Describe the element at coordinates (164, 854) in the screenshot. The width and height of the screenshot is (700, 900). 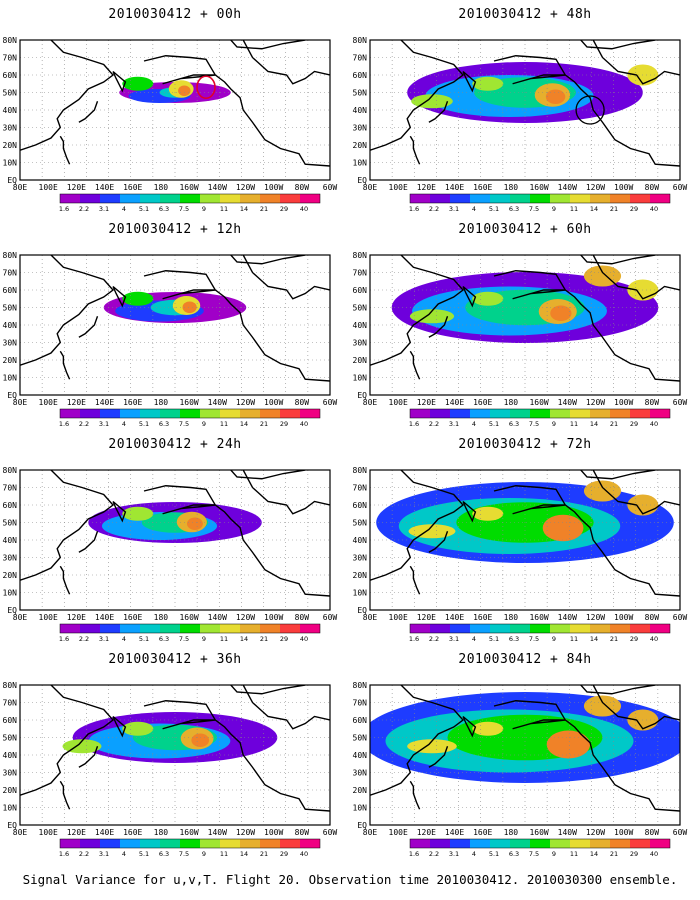
I see `colorbar-label: 6.3` at that location.